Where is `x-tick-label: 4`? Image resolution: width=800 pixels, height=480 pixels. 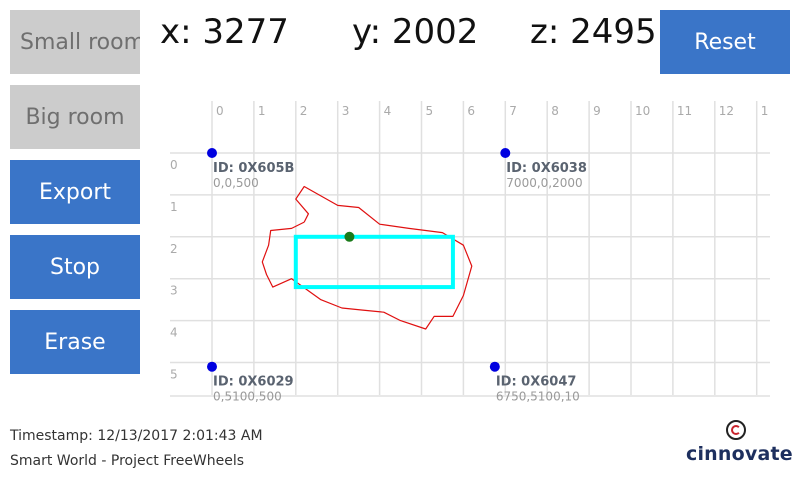
x-tick-label: 4 is located at coordinates (388, 111).